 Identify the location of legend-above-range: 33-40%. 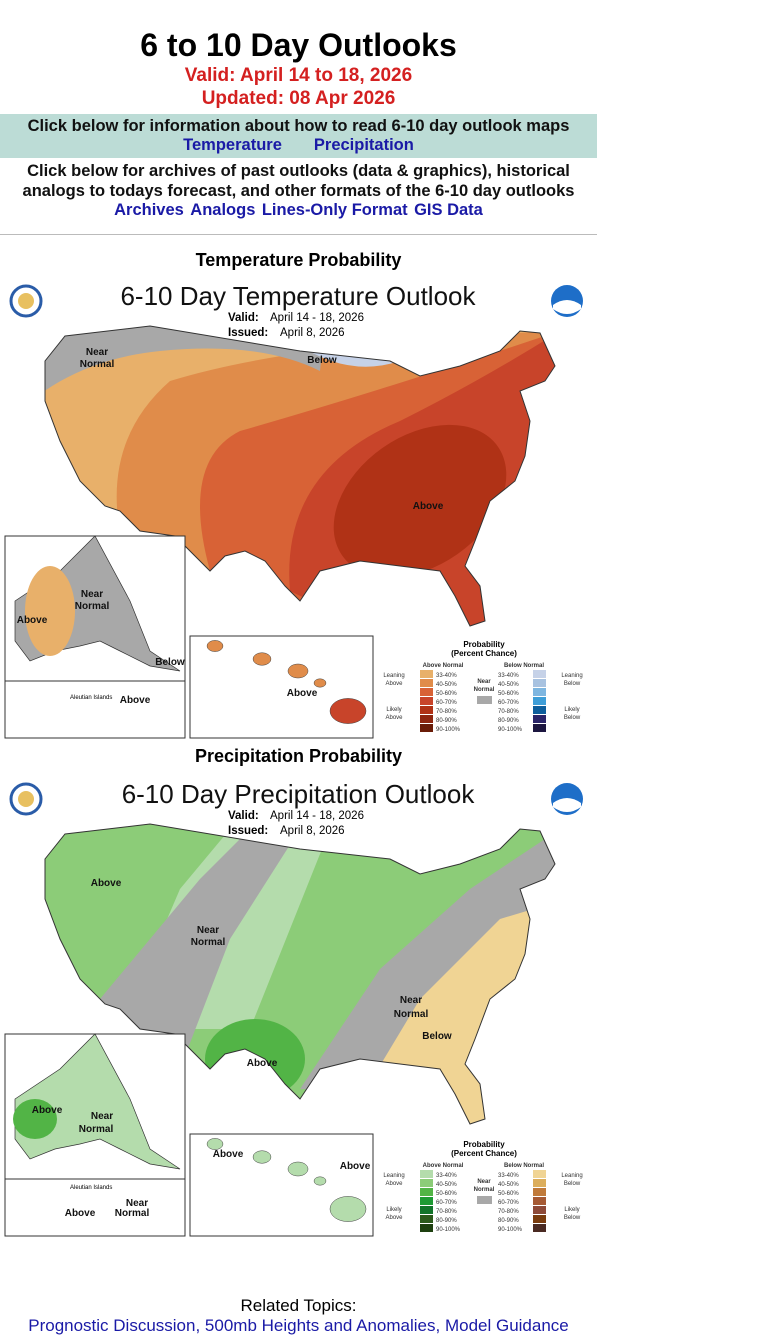
(446, 1176).